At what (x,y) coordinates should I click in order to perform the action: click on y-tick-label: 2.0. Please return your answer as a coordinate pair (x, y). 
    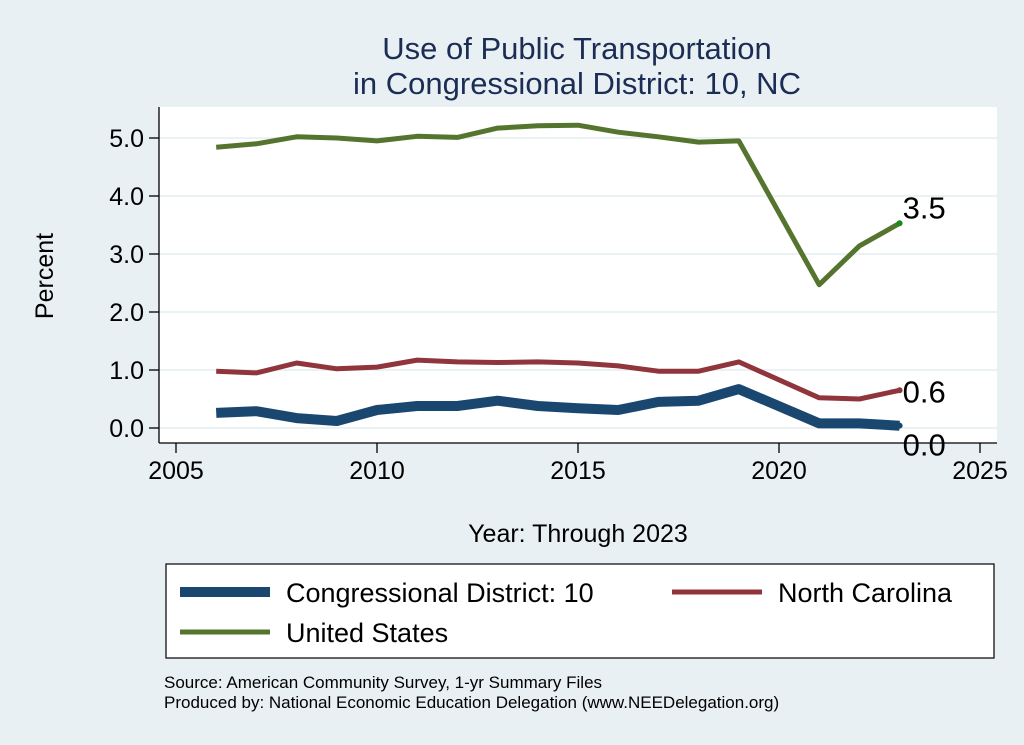
    Looking at the image, I should click on (126, 313).